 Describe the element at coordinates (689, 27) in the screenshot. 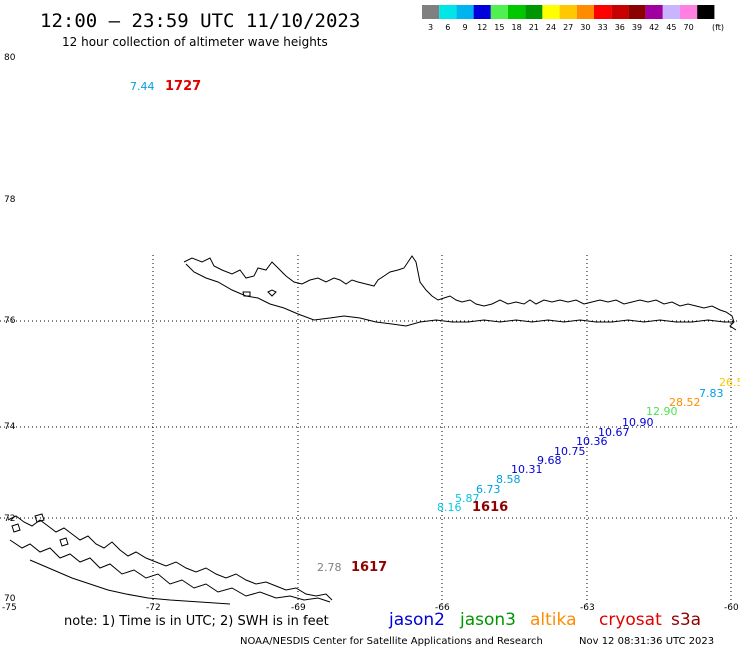

I see `legend-label: 70` at that location.